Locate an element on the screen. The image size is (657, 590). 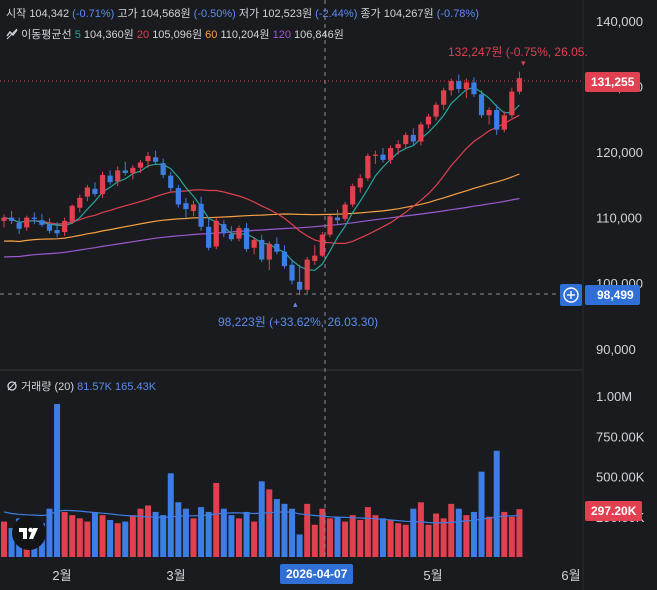
ma-item-20: 20 105,096원 is located at coordinates (169, 35).